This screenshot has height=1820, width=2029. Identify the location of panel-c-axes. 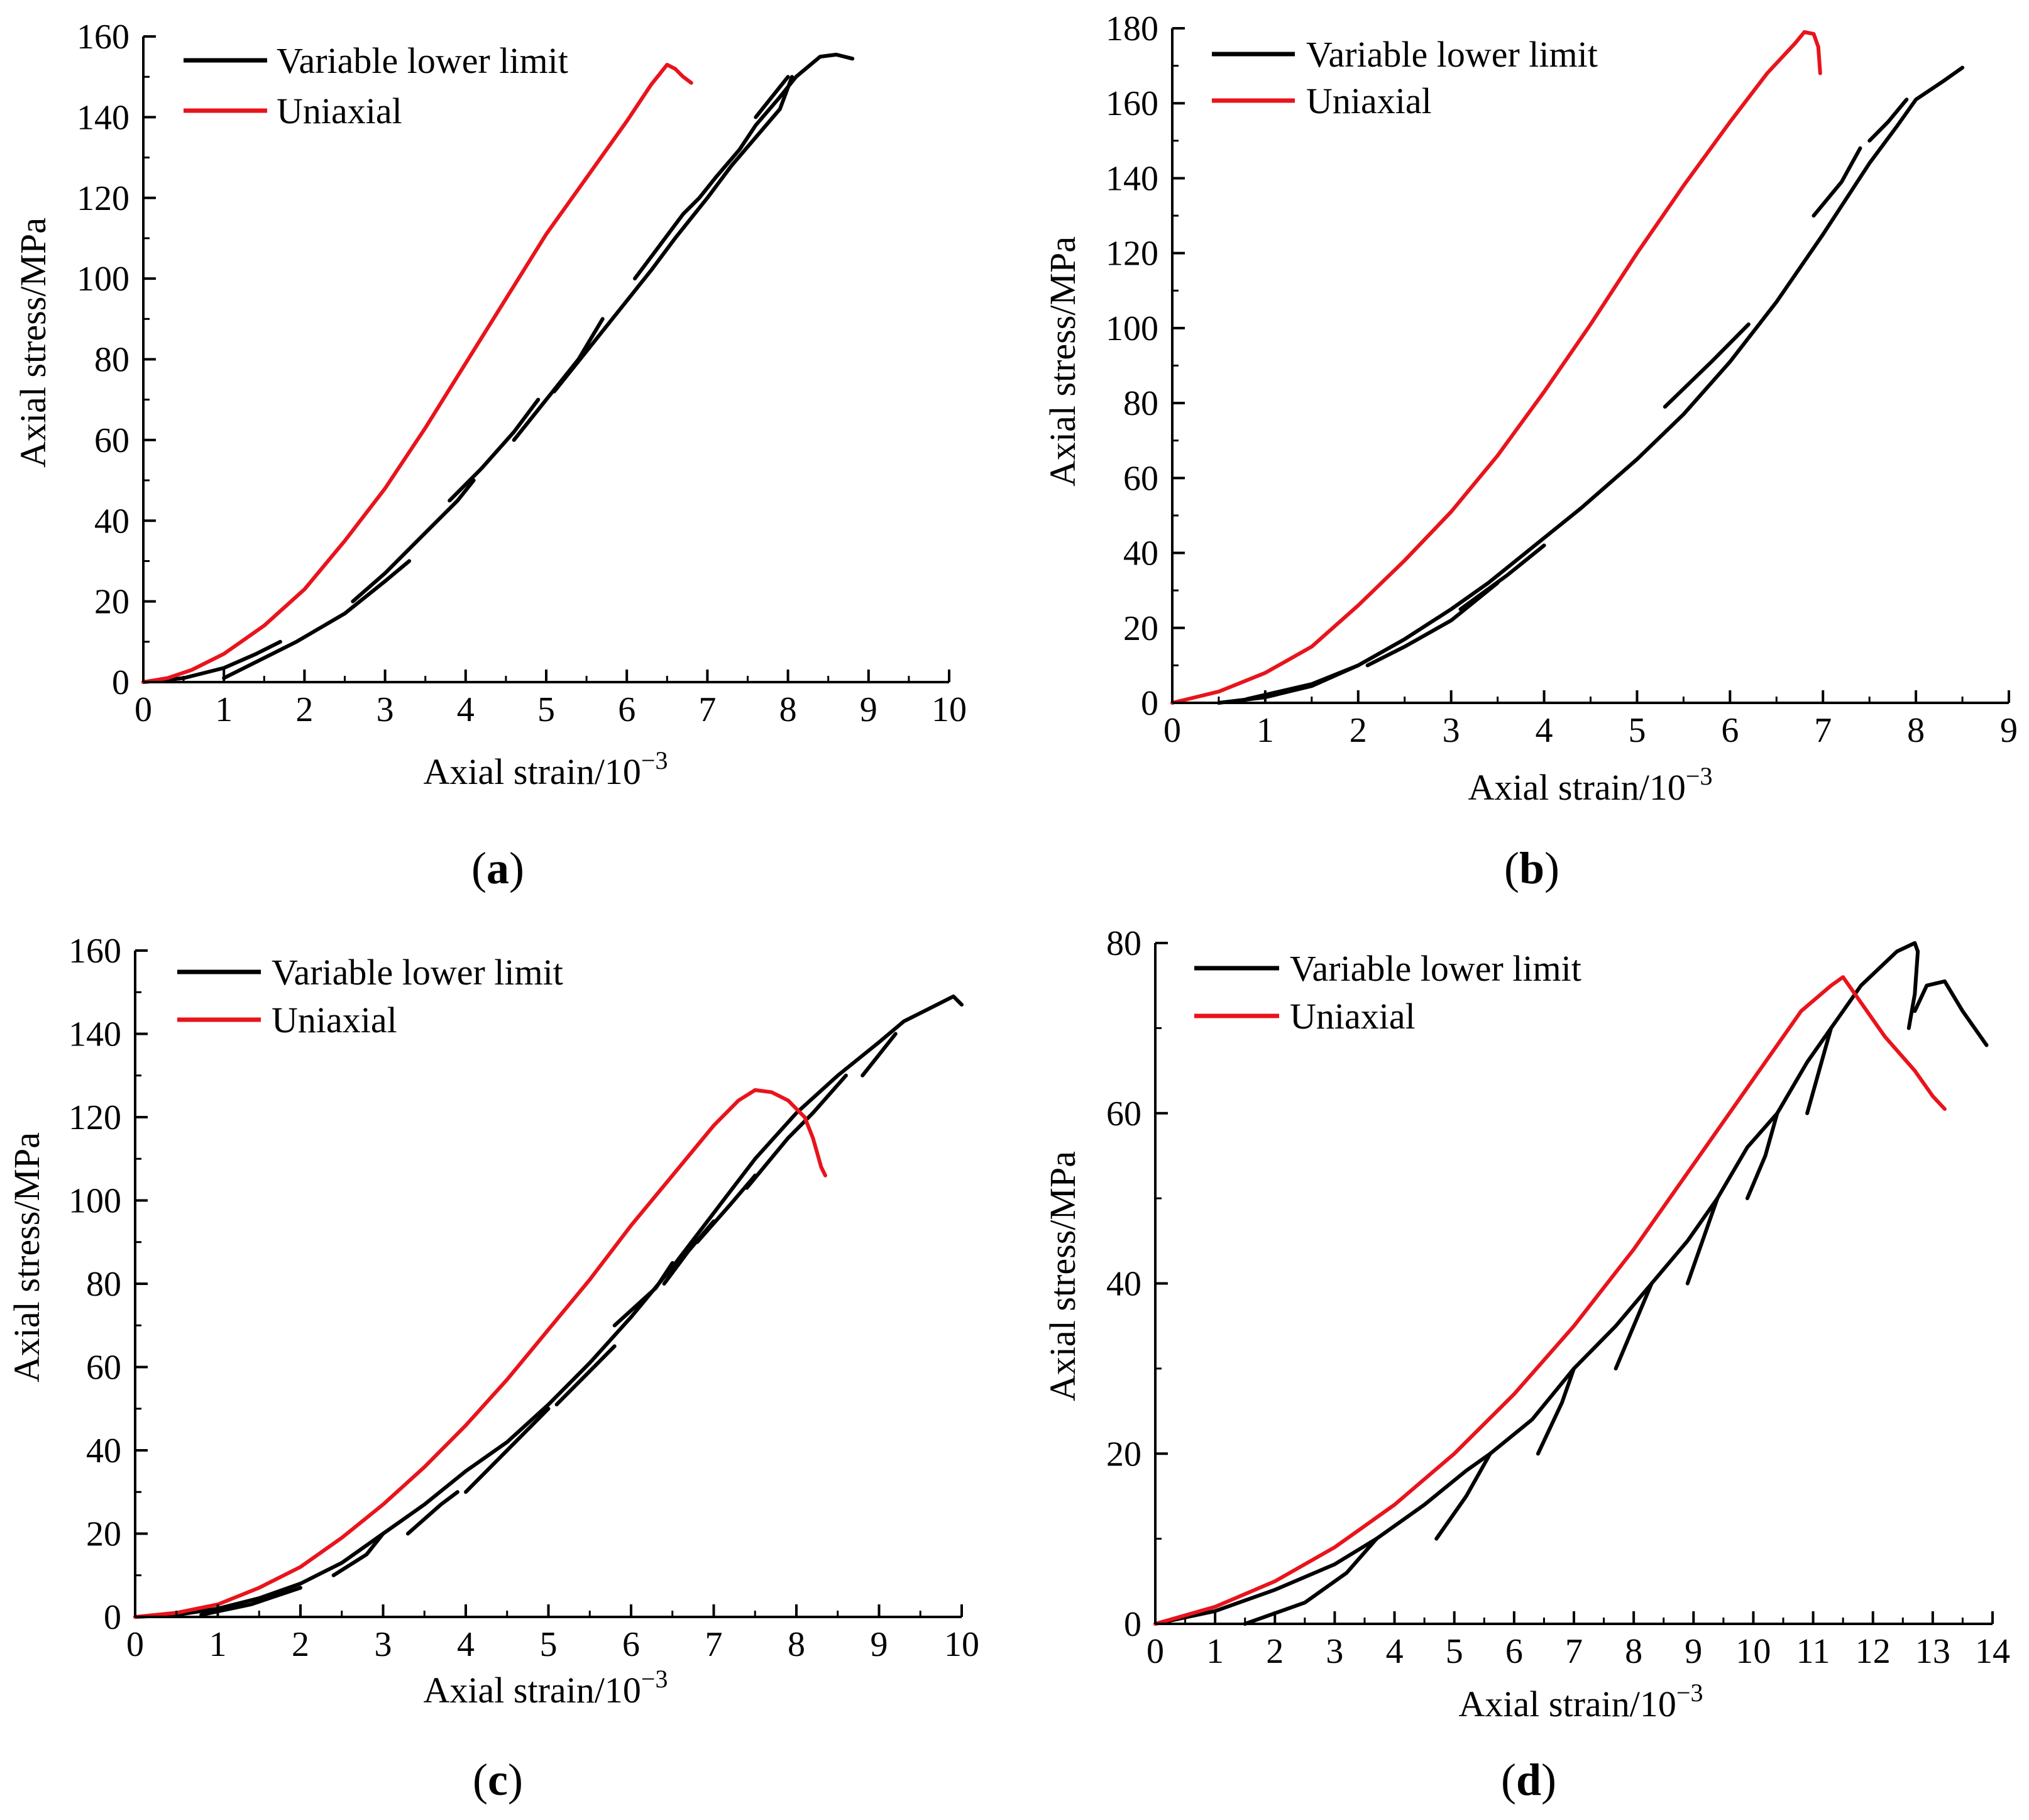
(548, 1284).